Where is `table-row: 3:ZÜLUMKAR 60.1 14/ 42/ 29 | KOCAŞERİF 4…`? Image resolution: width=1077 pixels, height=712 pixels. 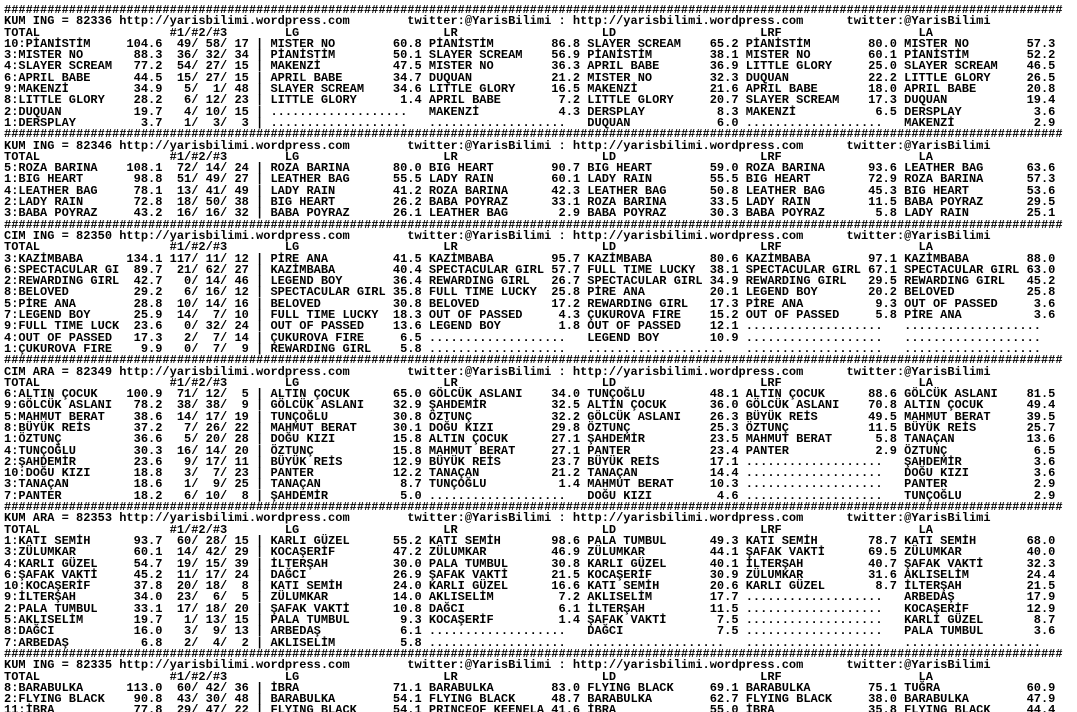 table-row: 3:ZÜLUMKAR 60.1 14/ 42/ 29 | KOCAŞERİF 4… is located at coordinates (533, 552).